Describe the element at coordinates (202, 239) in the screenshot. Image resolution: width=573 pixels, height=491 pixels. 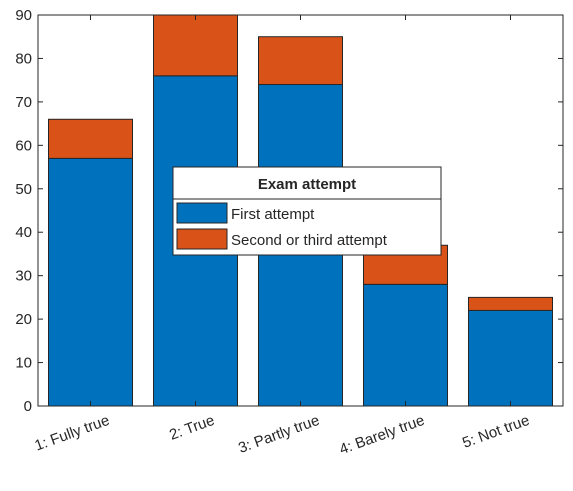
I see `legend-swatch-second-or-third-attempt` at that location.